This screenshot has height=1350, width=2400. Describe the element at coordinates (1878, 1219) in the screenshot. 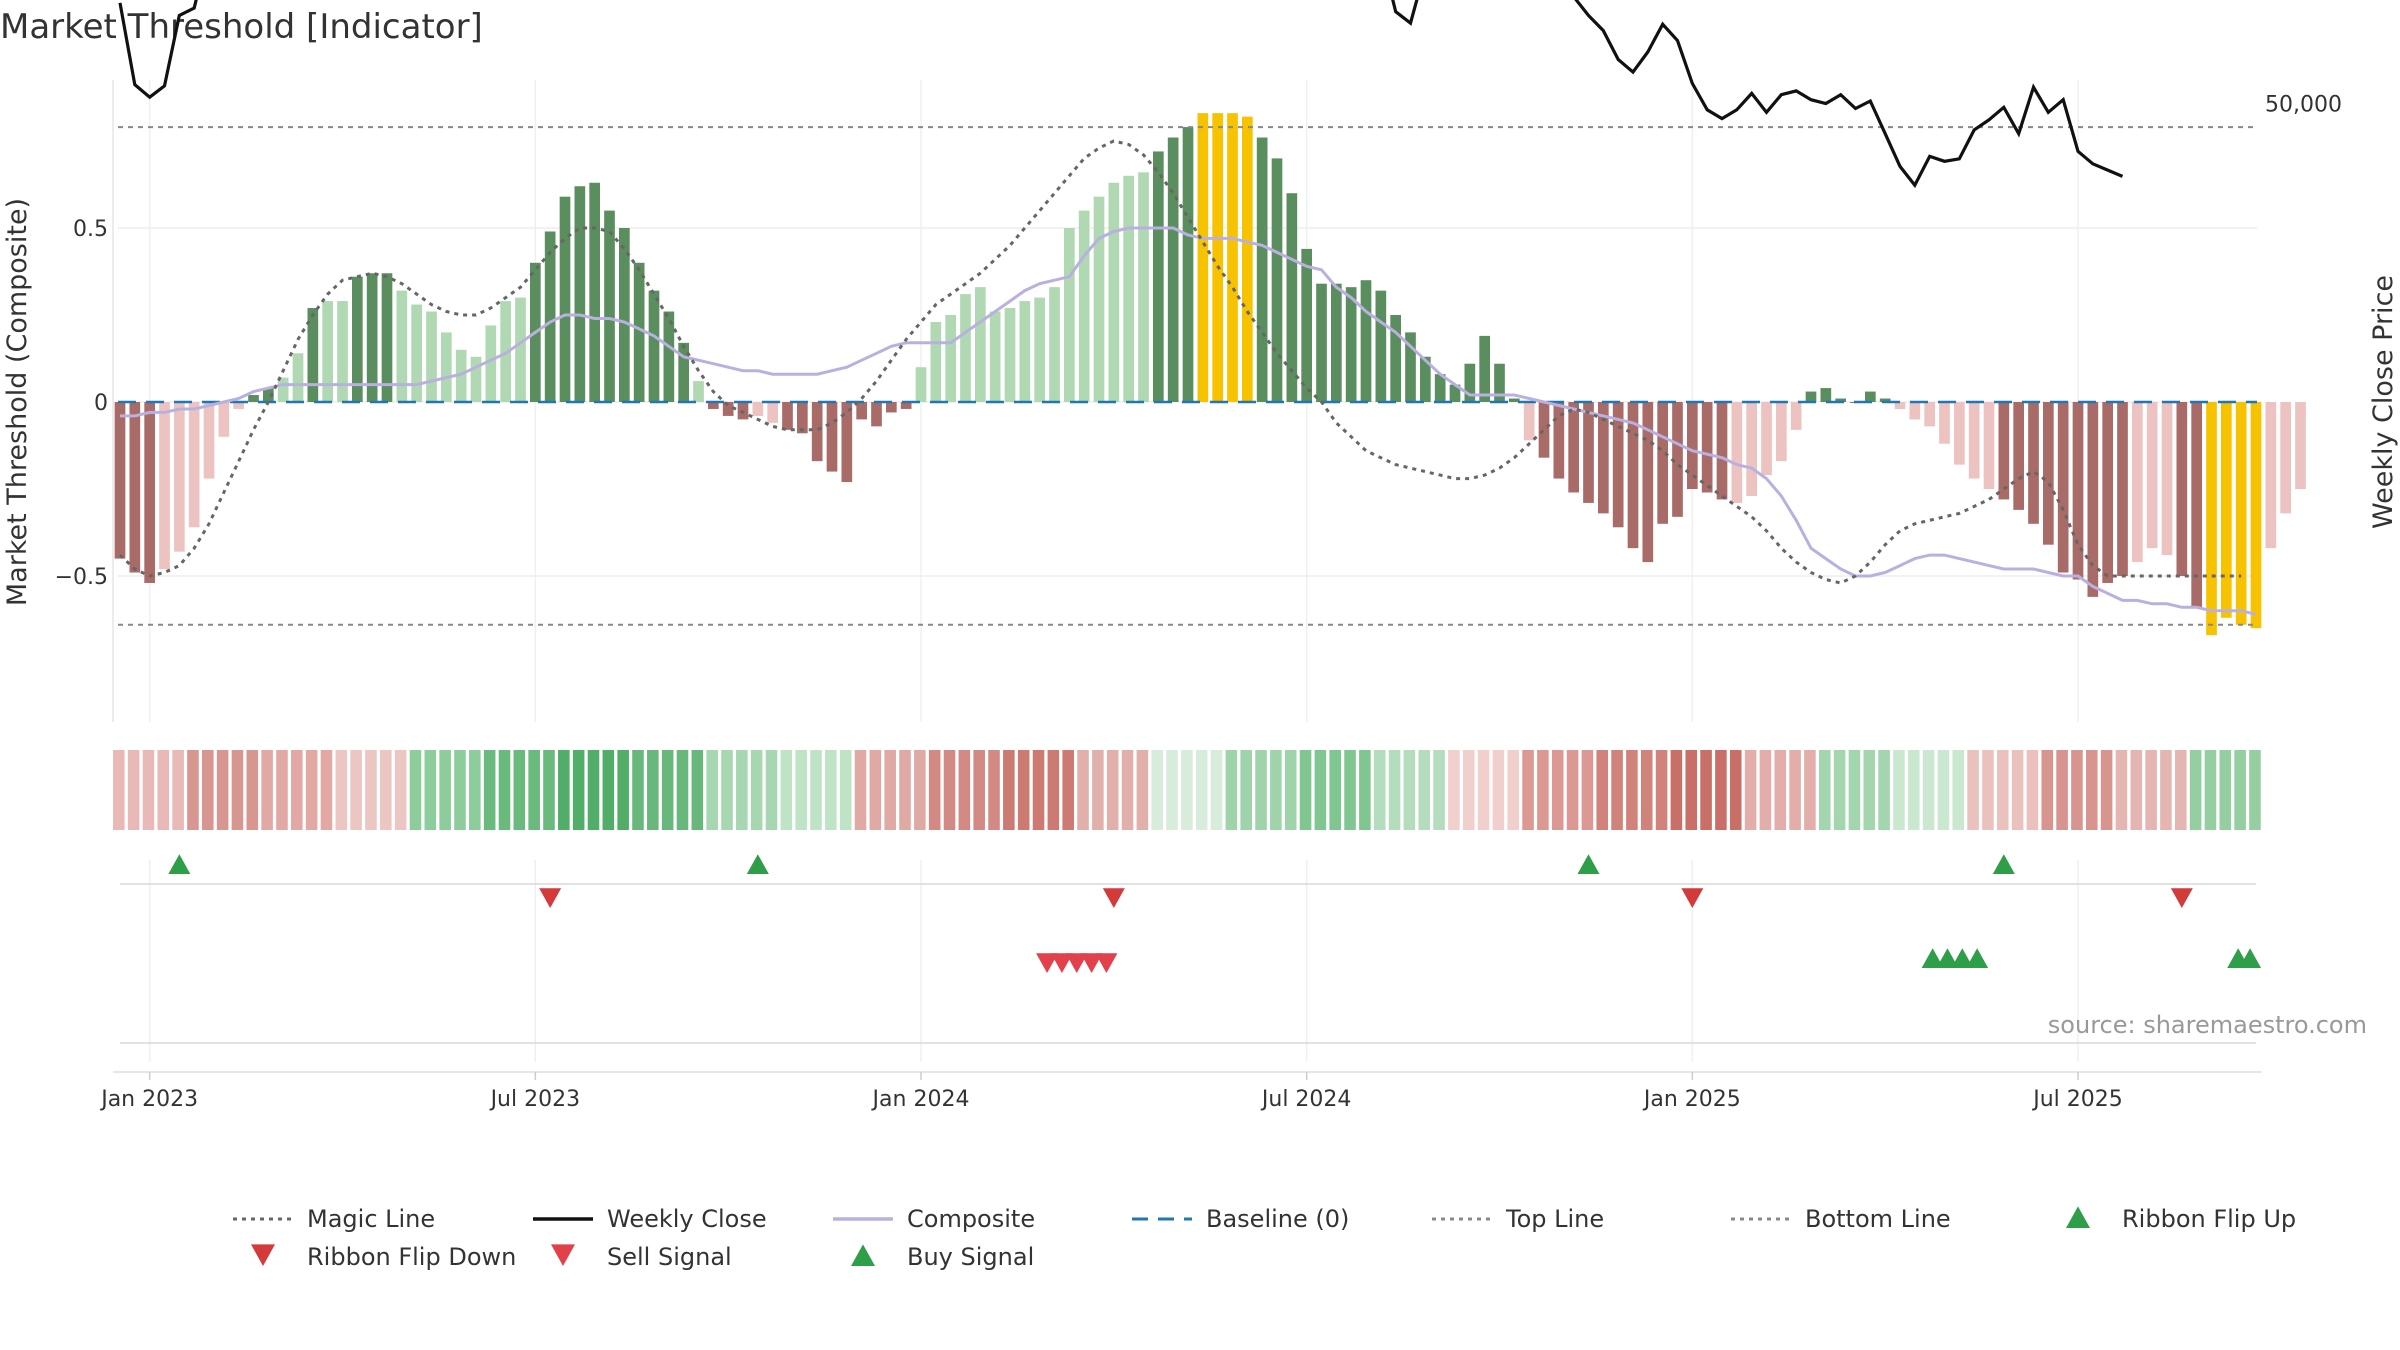

I see `legend-item-label: Bottom Line` at that location.